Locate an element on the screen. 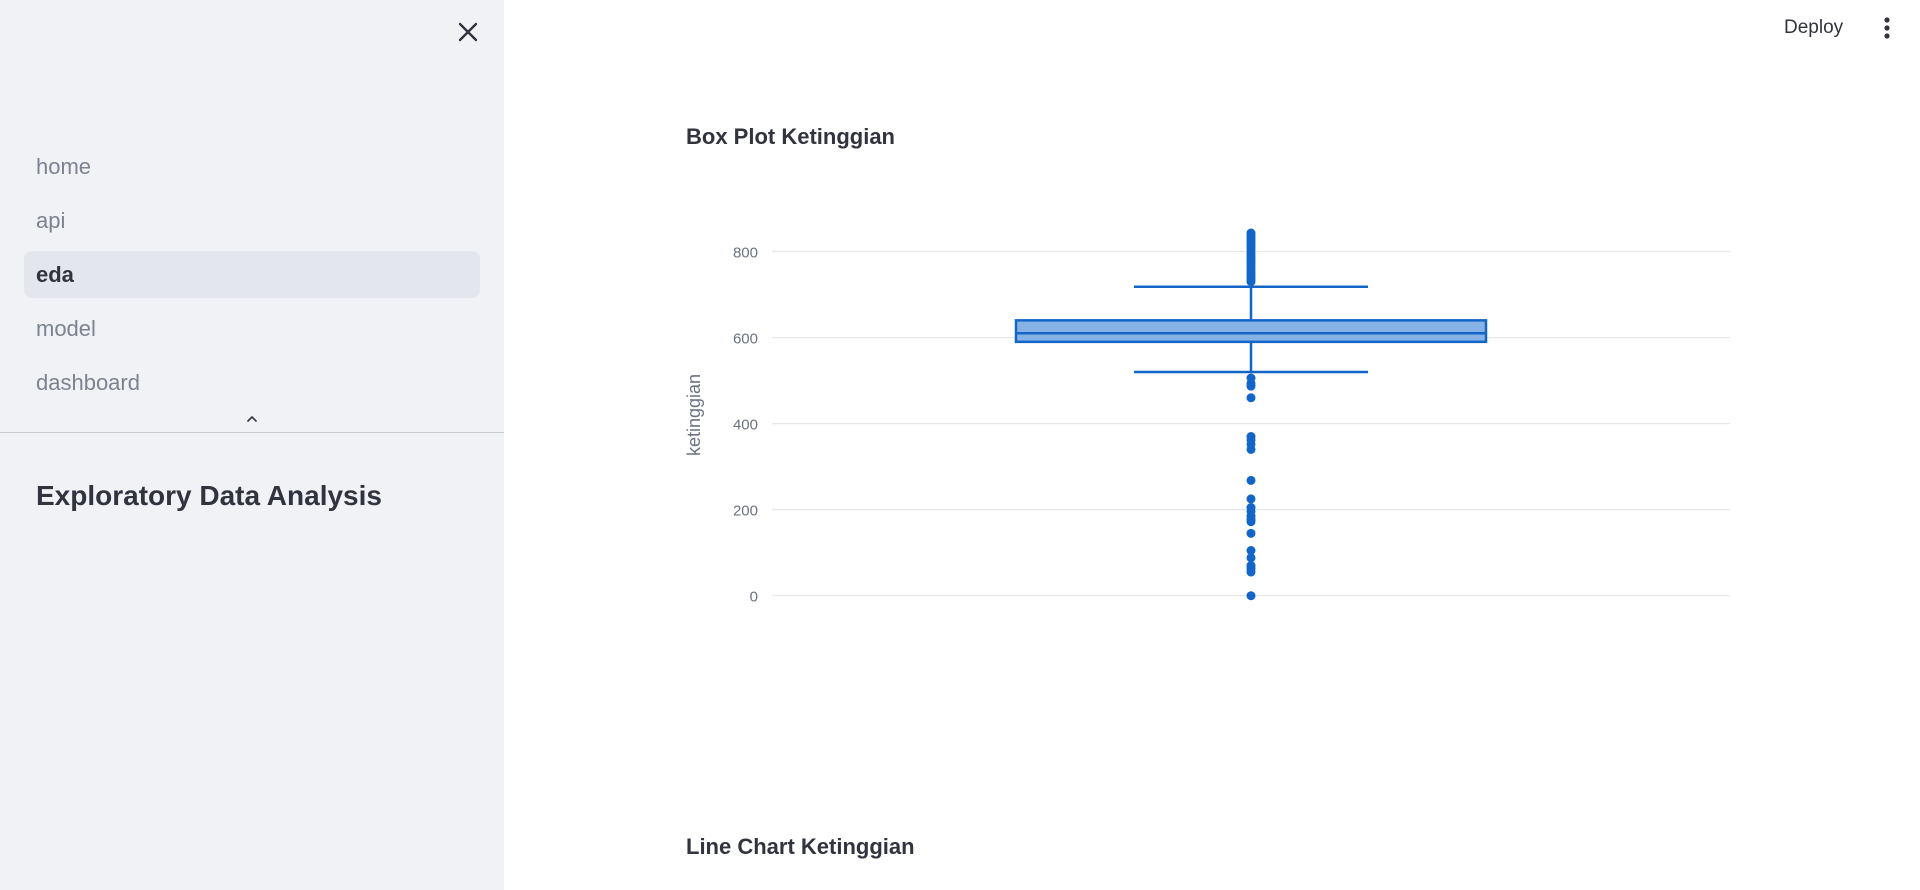  y-axis-label: ketinggian is located at coordinates (694, 415).